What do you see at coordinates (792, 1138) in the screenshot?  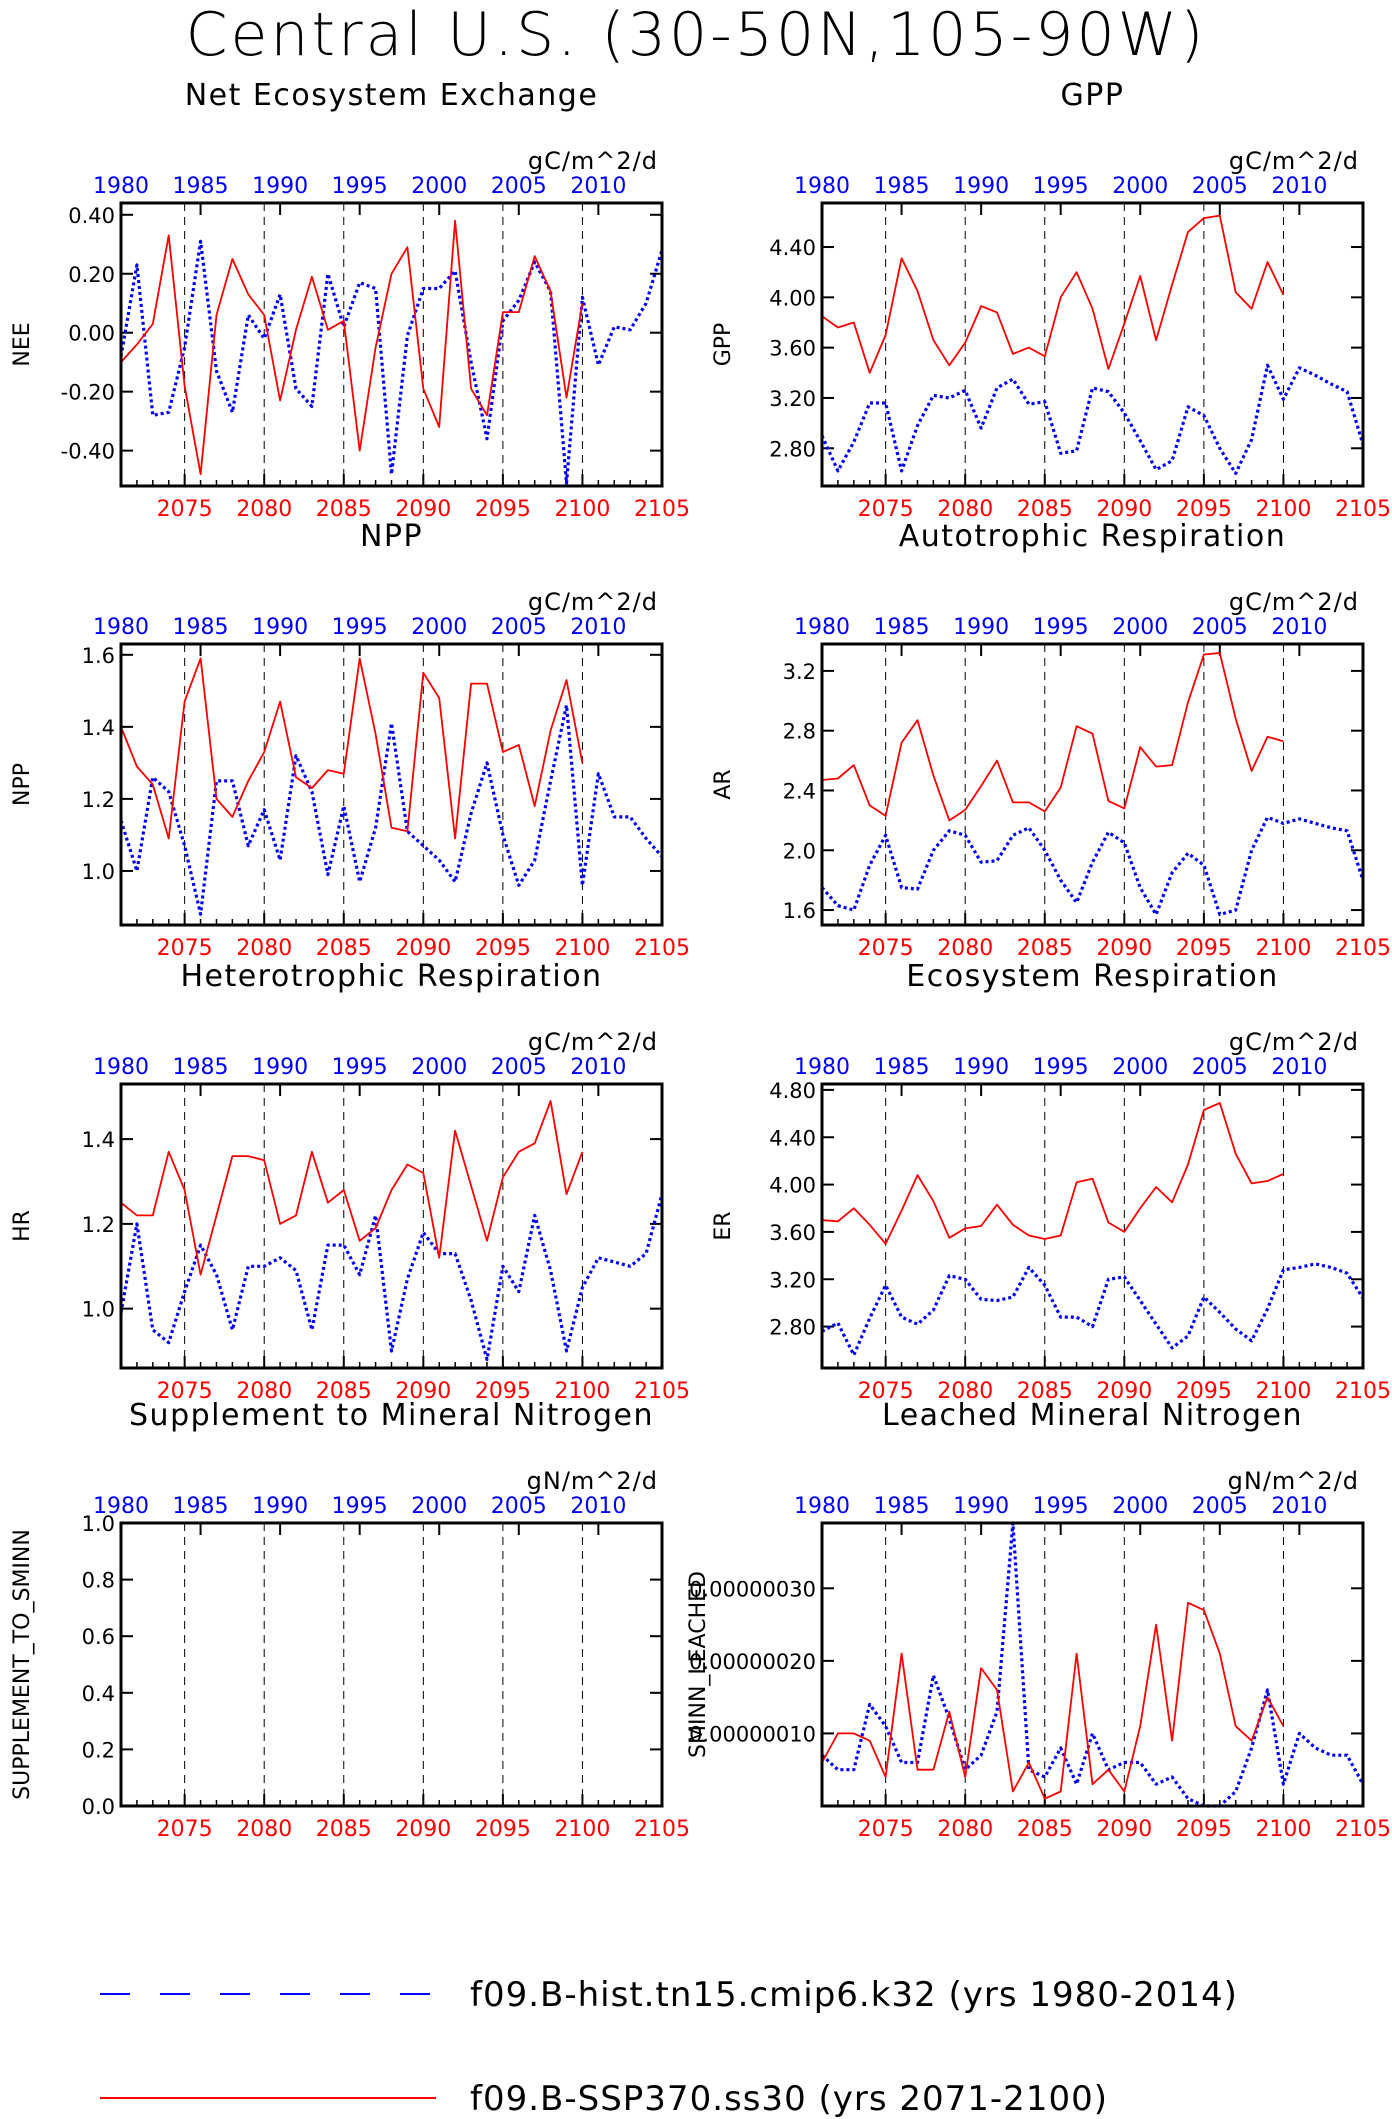 I see `y-tick-label: 4.40` at bounding box center [792, 1138].